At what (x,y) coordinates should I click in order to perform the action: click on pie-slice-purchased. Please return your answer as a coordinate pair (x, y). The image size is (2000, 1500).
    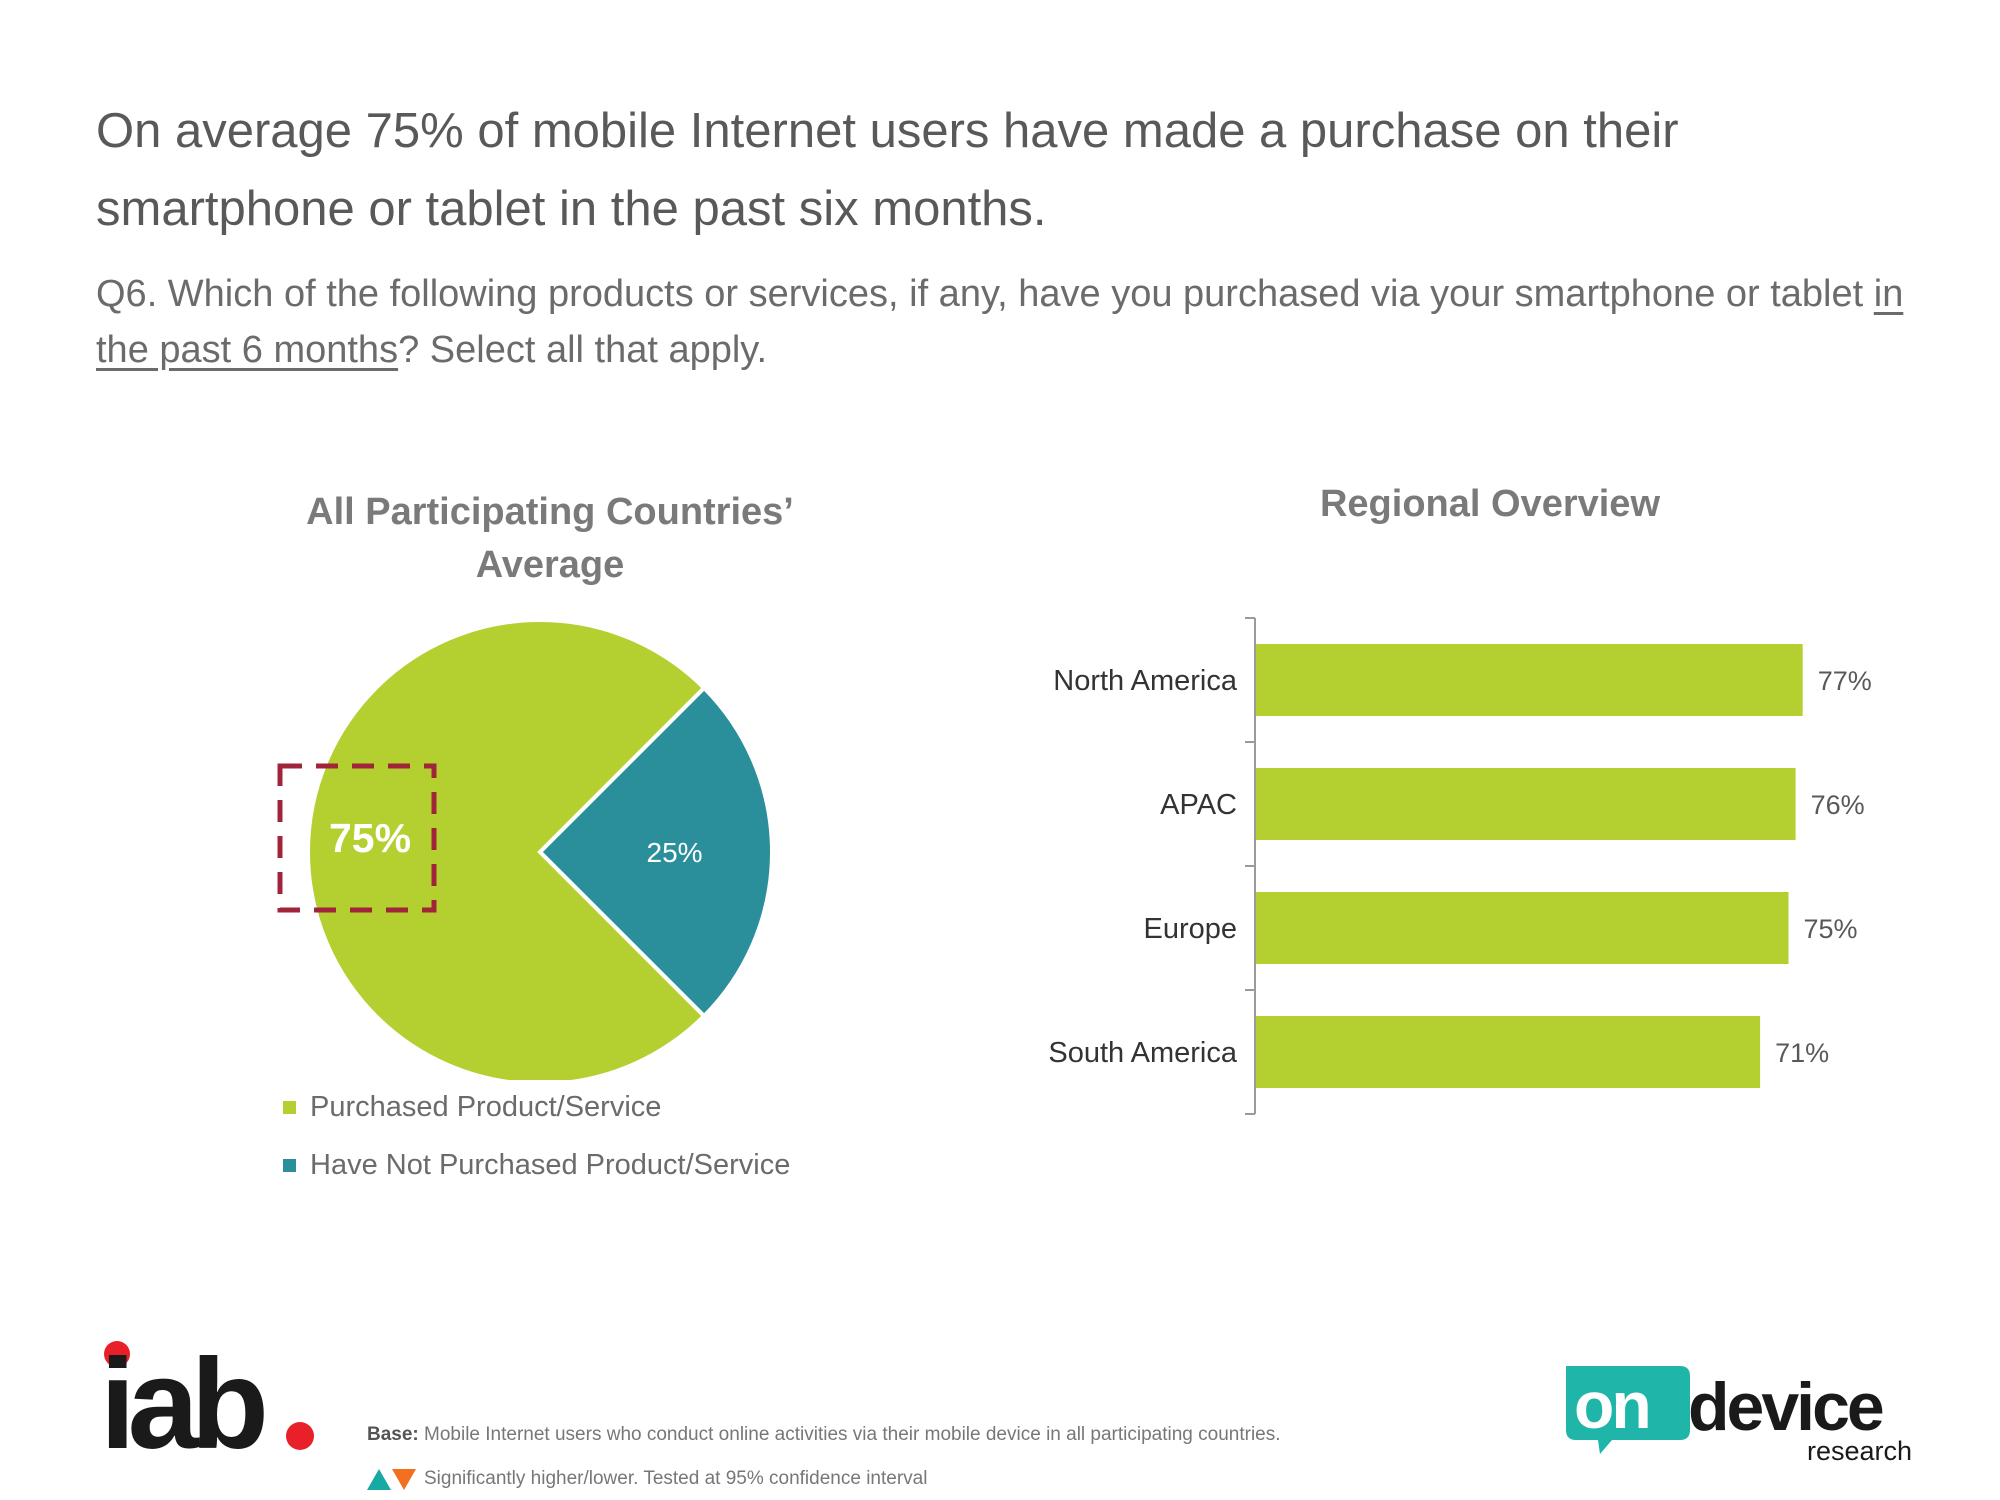
    Looking at the image, I should click on (506, 849).